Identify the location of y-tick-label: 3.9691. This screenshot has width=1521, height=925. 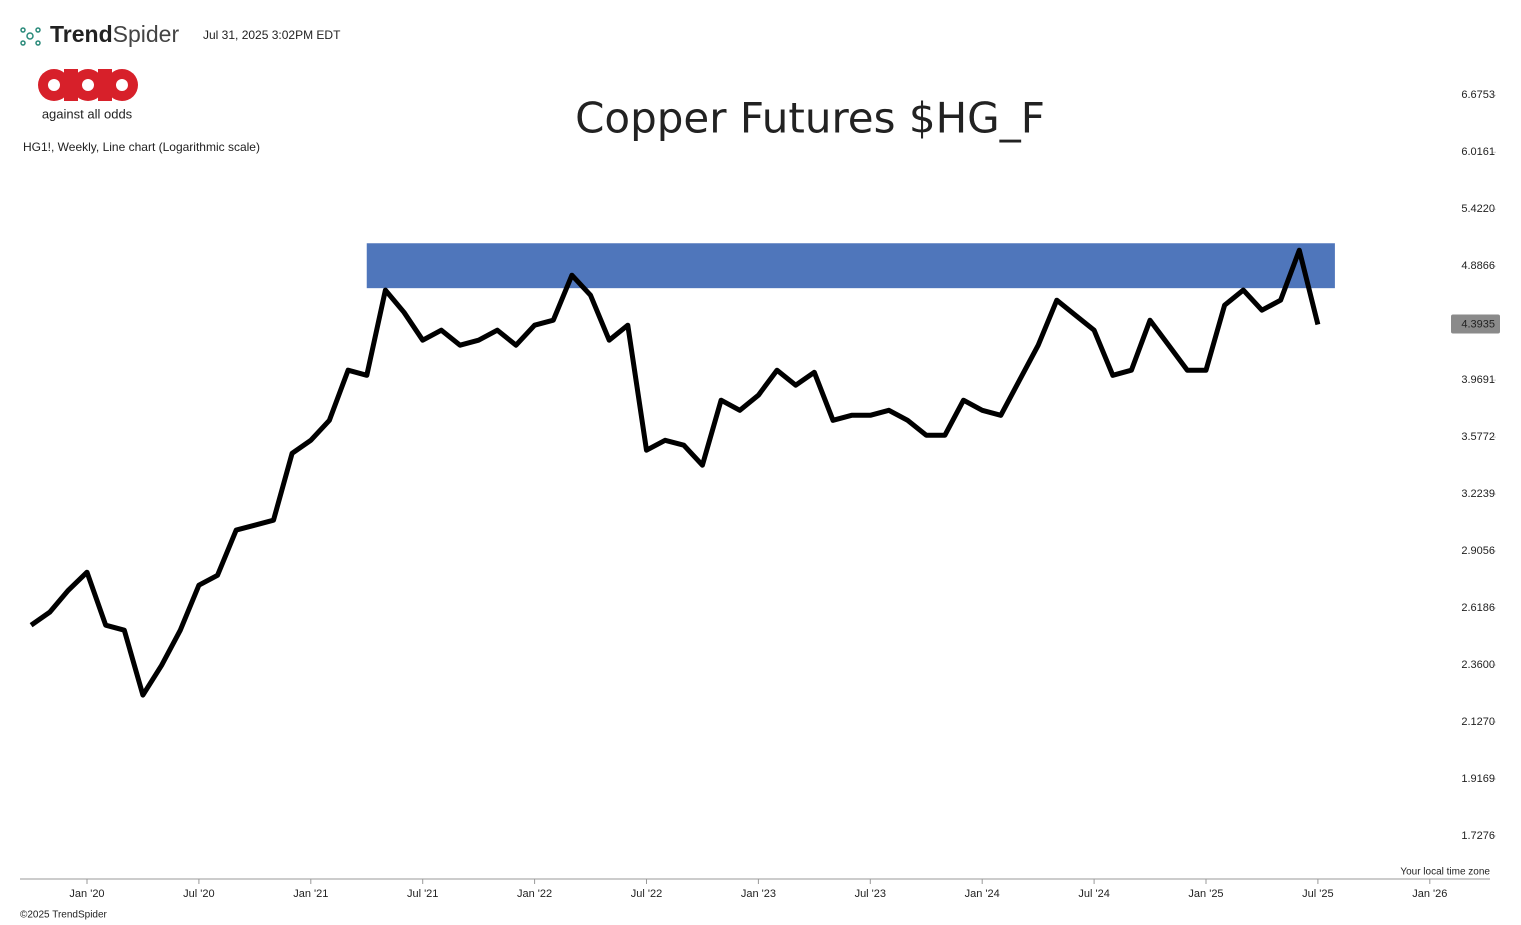
(1478, 380).